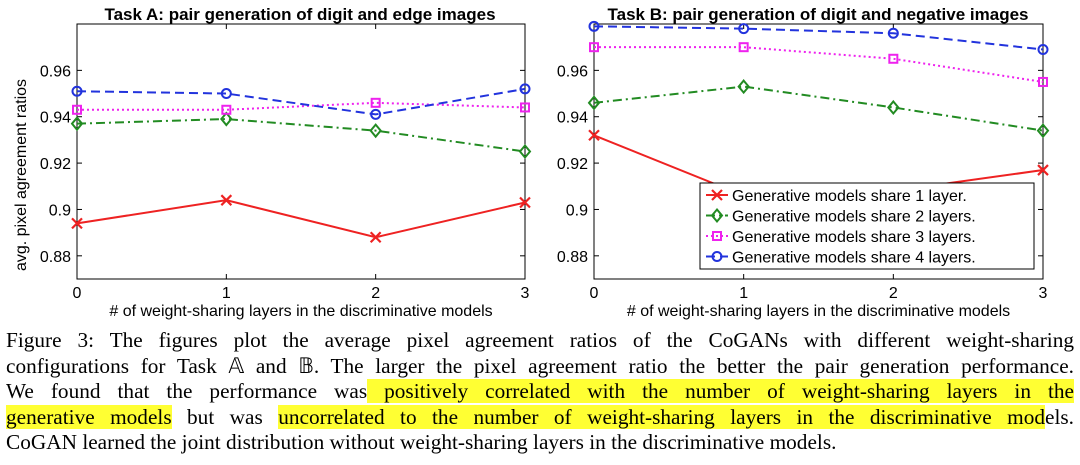 The height and width of the screenshot is (465, 1080). Describe the element at coordinates (849, 196) in the screenshot. I see `legend-label: Generative models share 1 layer.` at that location.